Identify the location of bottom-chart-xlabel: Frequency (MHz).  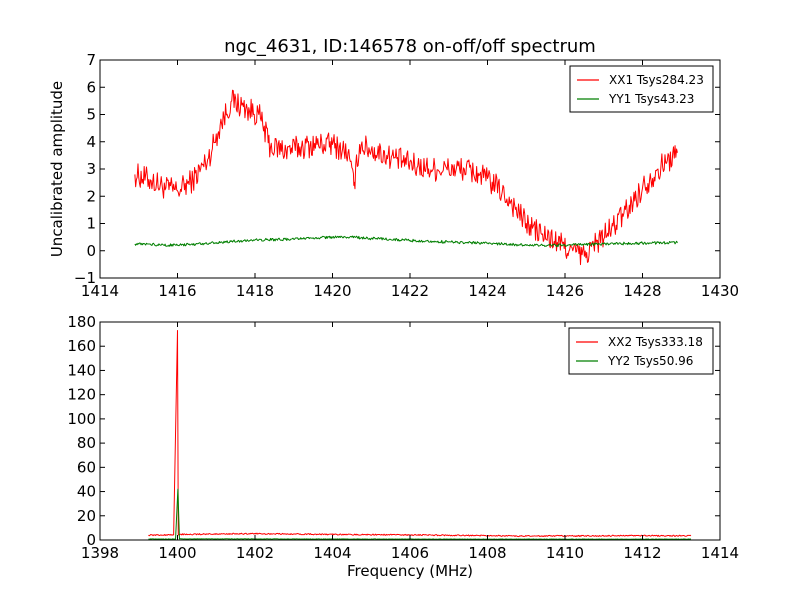
(410, 571).